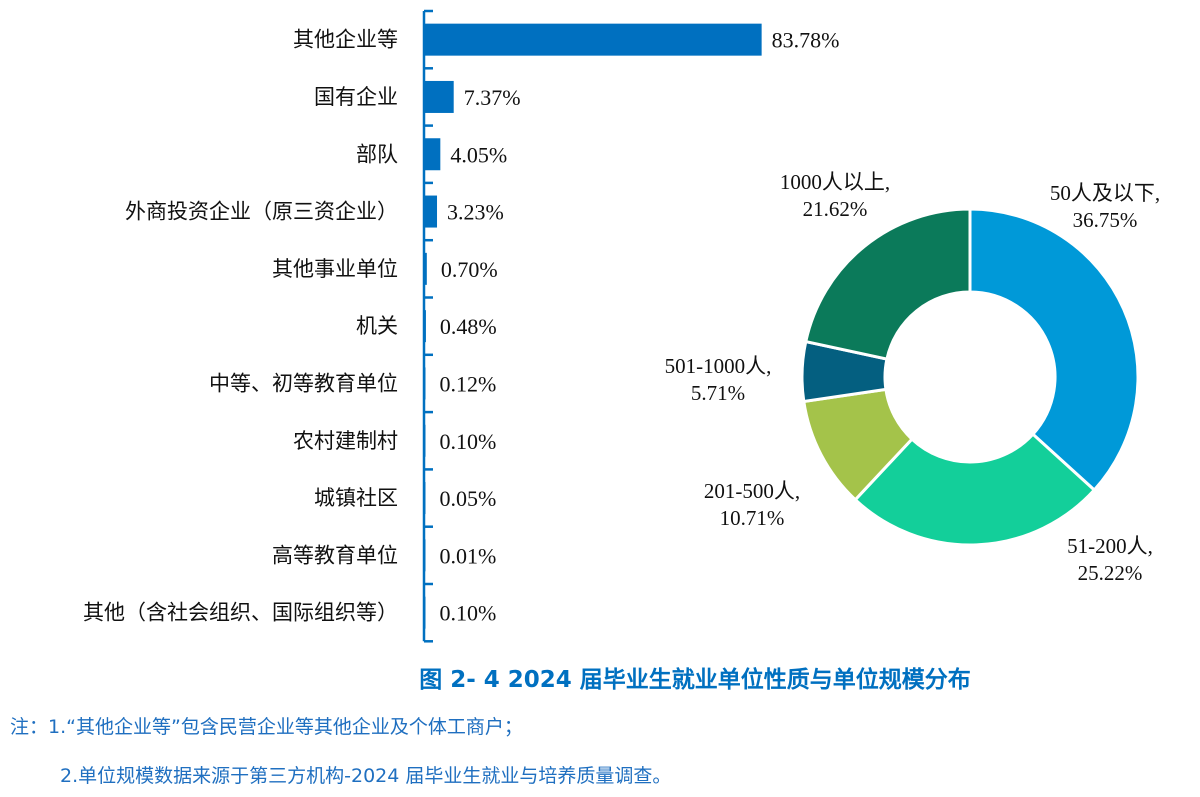 The width and height of the screenshot is (1200, 797). Describe the element at coordinates (345, 441) in the screenshot. I see `category-label: 农村建制村` at that location.